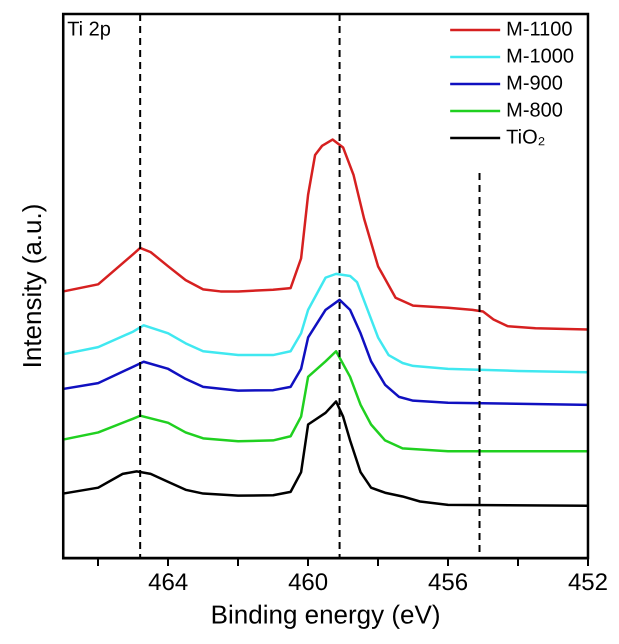  Describe the element at coordinates (534, 83) in the screenshot. I see `legend-label: M-900` at that location.